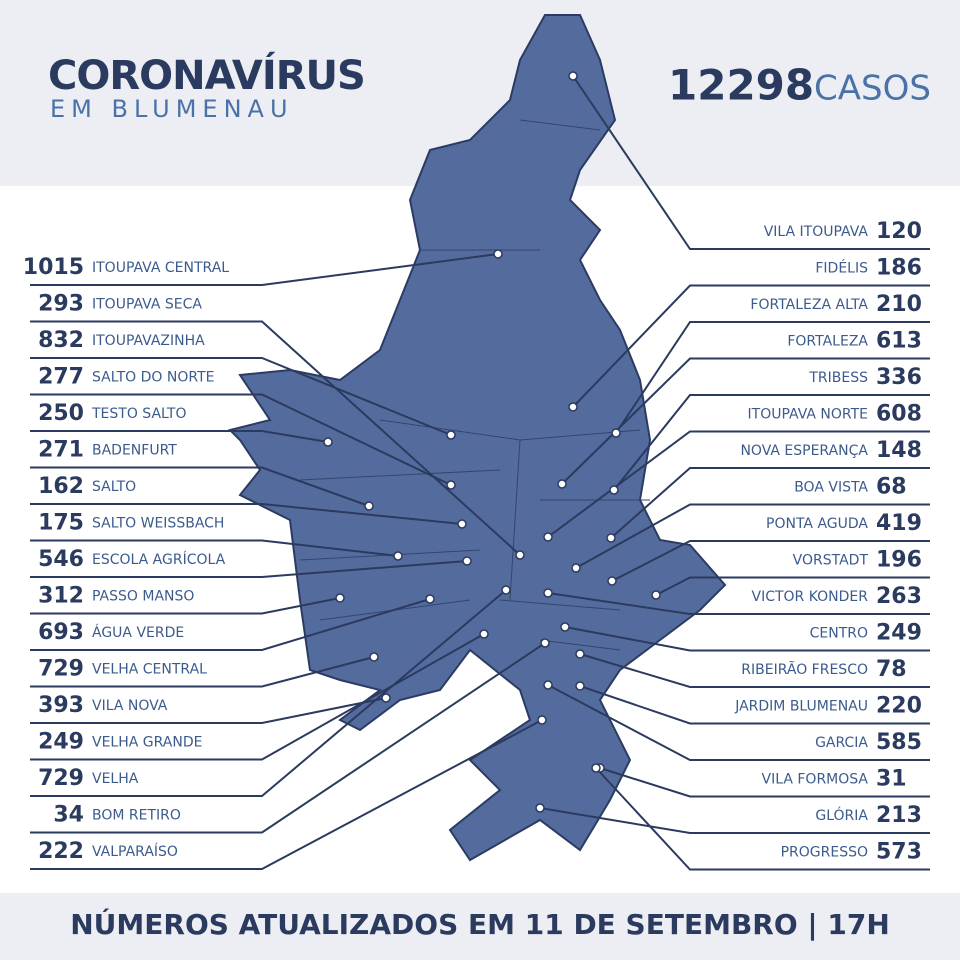  What do you see at coordinates (61, 523) in the screenshot?
I see `case-count: 175` at bounding box center [61, 523].